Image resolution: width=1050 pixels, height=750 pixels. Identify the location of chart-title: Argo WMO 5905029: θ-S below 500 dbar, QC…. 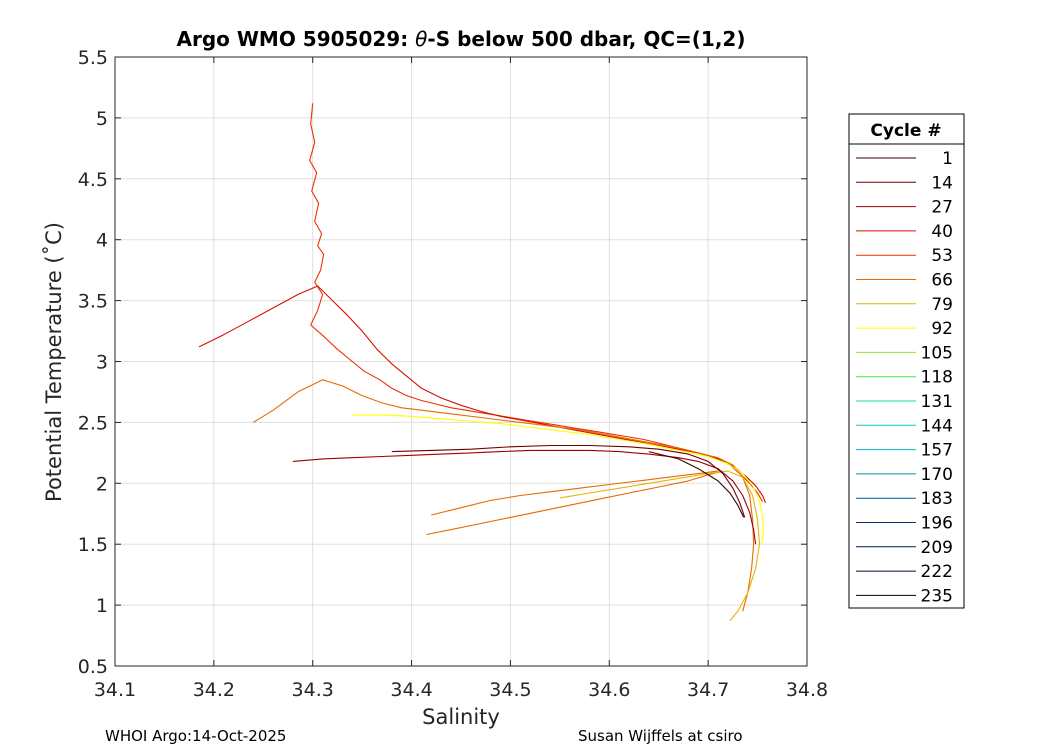
(461, 39).